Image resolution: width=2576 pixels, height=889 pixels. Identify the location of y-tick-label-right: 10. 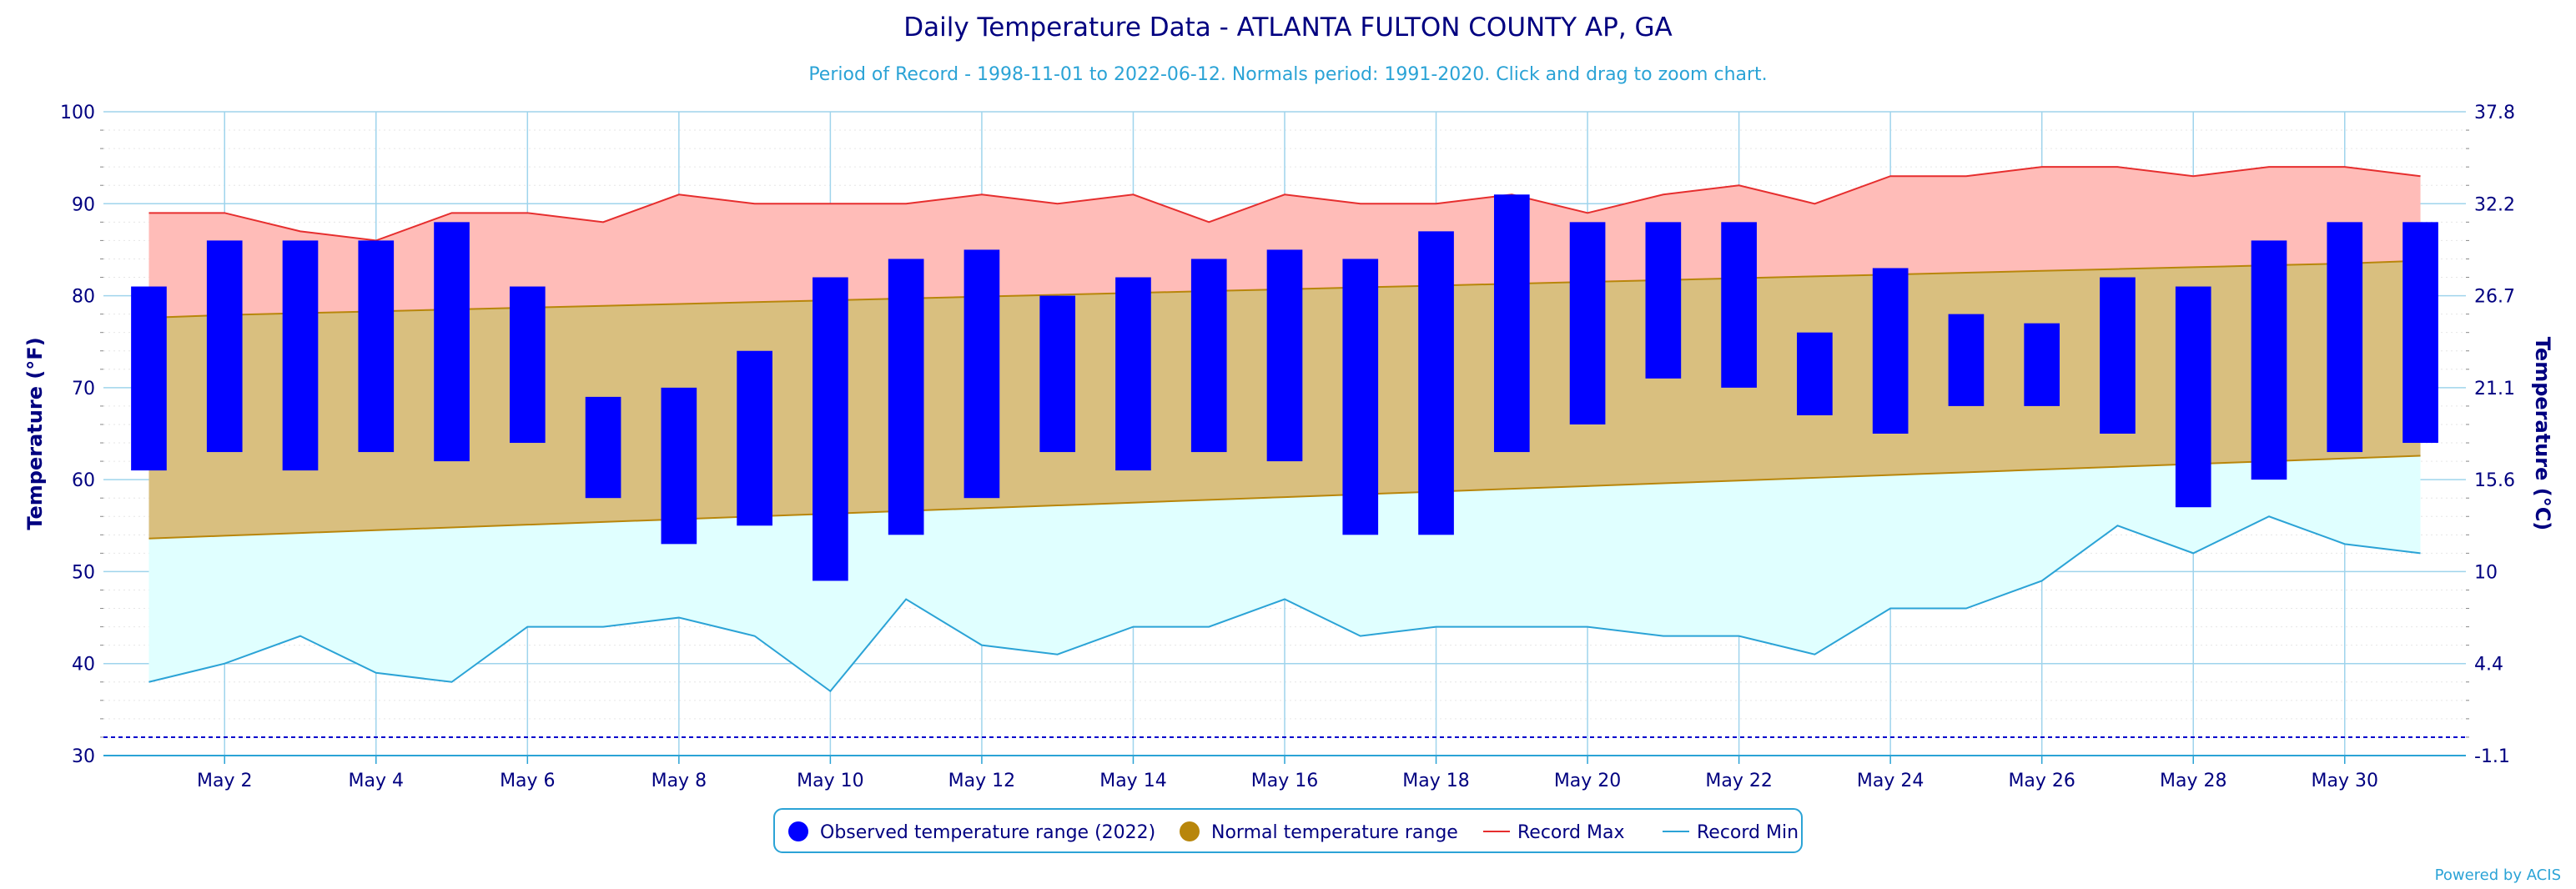
(2486, 572).